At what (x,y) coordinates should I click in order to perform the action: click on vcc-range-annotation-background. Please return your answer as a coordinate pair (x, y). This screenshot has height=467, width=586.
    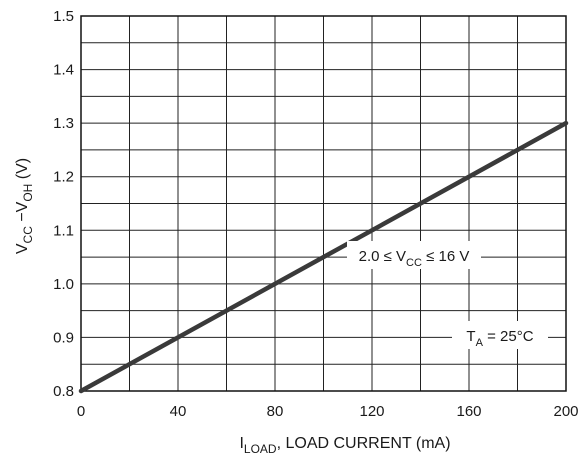
    Looking at the image, I should click on (414, 255).